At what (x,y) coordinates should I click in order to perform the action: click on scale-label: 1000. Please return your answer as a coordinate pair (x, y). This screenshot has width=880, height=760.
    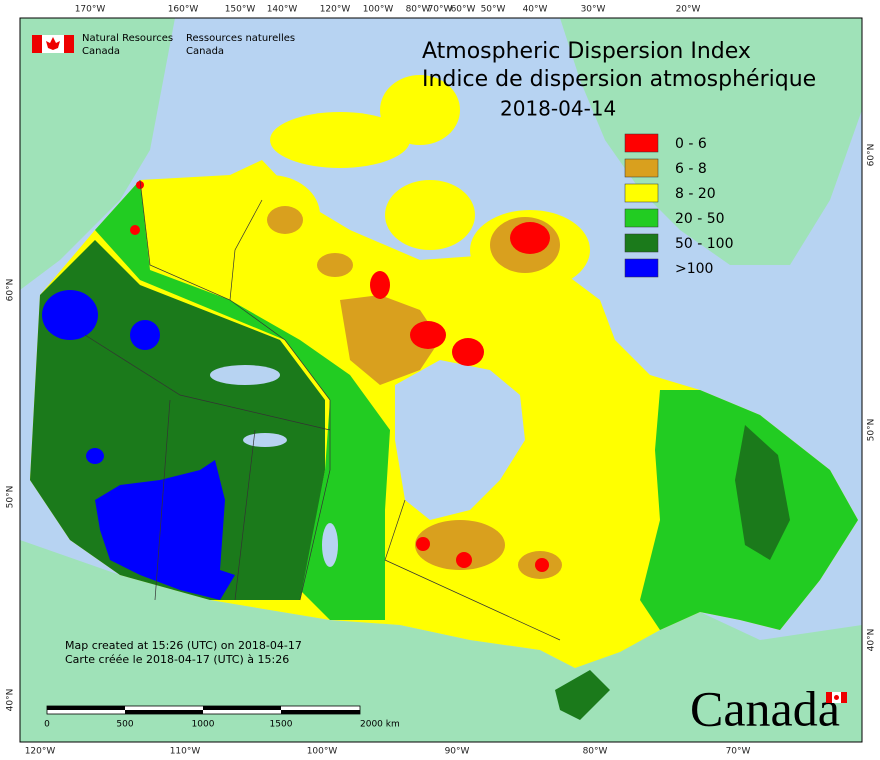
    Looking at the image, I should click on (203, 725).